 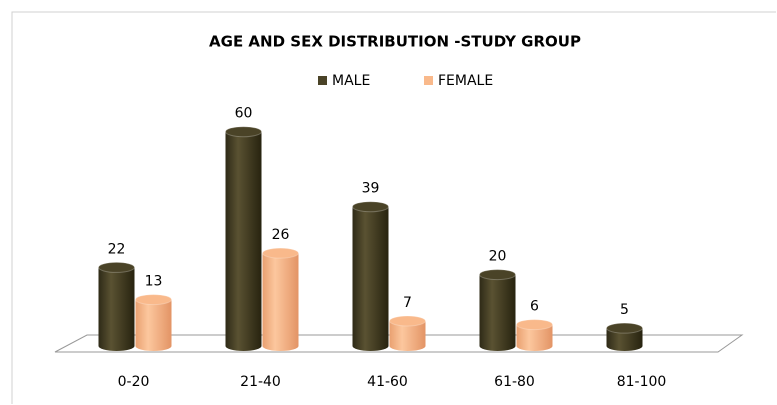 I want to click on data-label: 20, so click(x=498, y=257).